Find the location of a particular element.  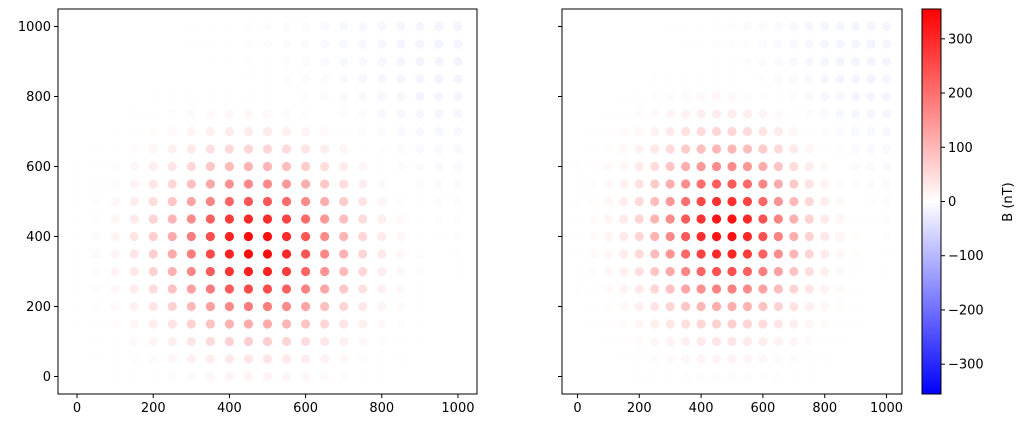

colorbar-tick-label: −300 is located at coordinates (966, 365).